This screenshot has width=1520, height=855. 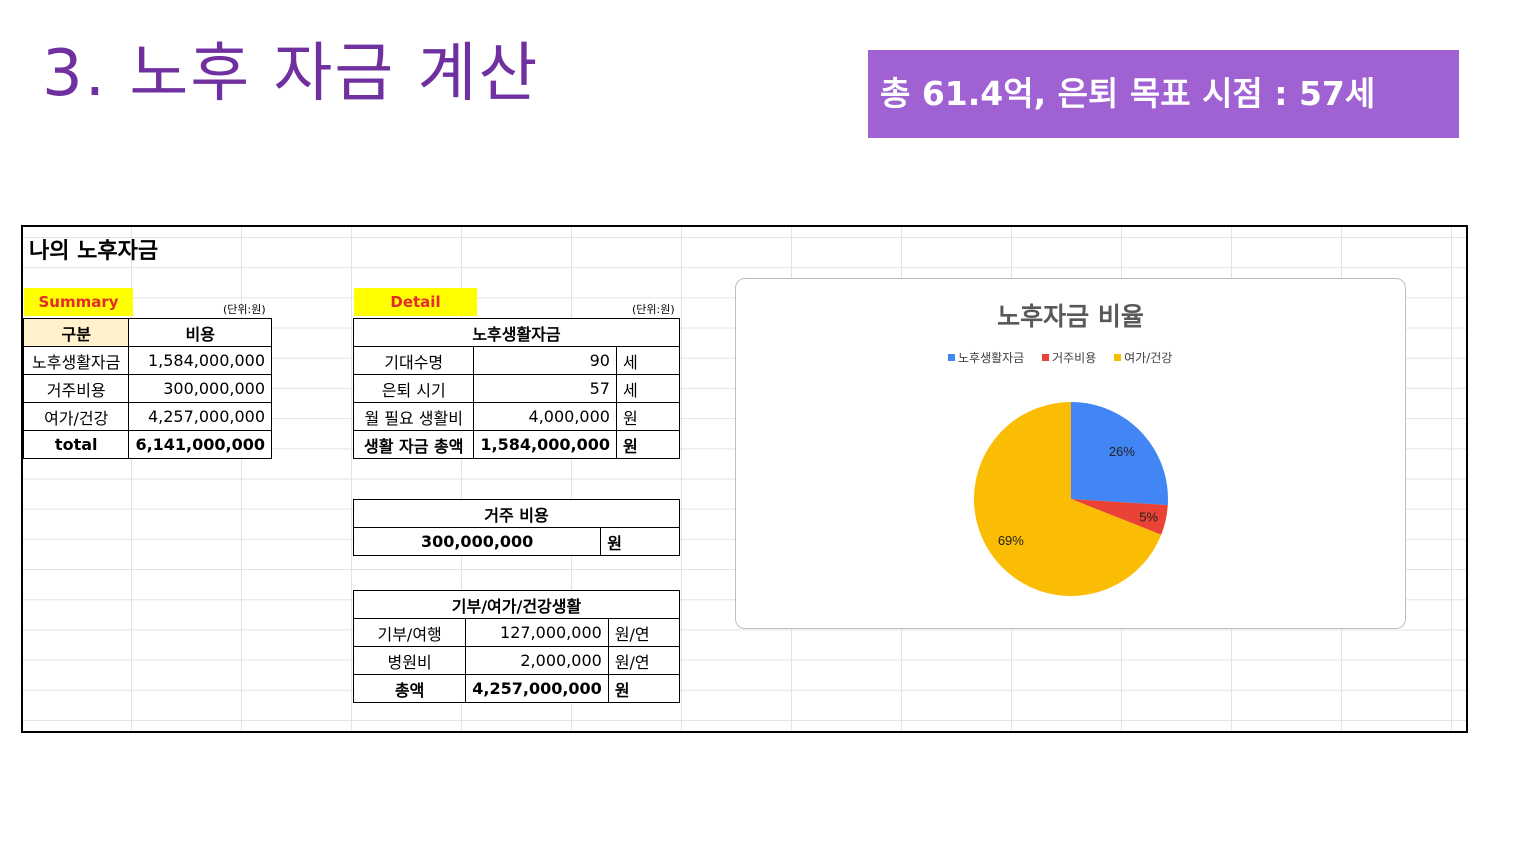 I want to click on living-row-value: 90, so click(x=545, y=360).